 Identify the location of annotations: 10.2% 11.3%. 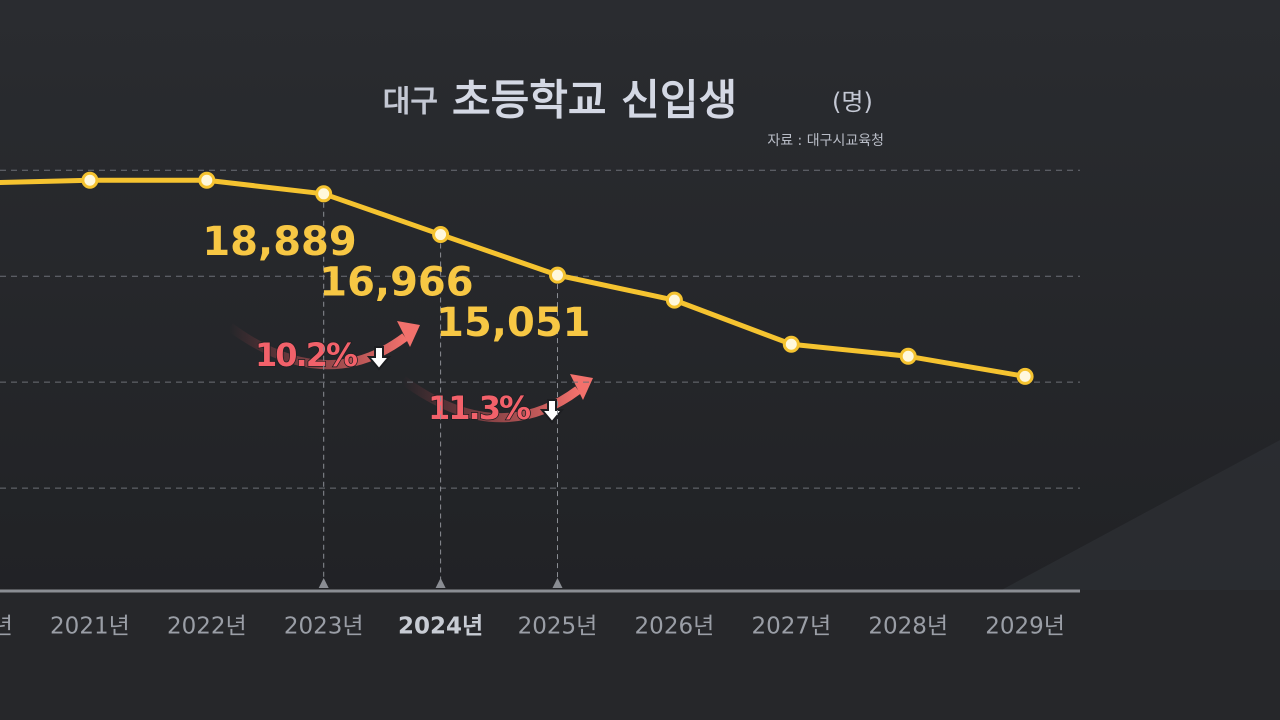
(410, 374).